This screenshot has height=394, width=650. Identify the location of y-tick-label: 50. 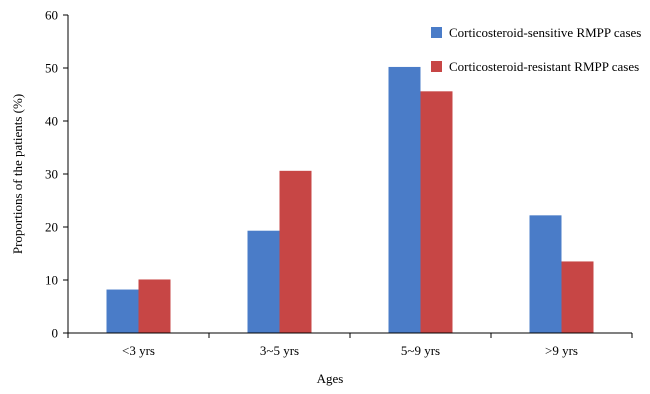
(51, 68).